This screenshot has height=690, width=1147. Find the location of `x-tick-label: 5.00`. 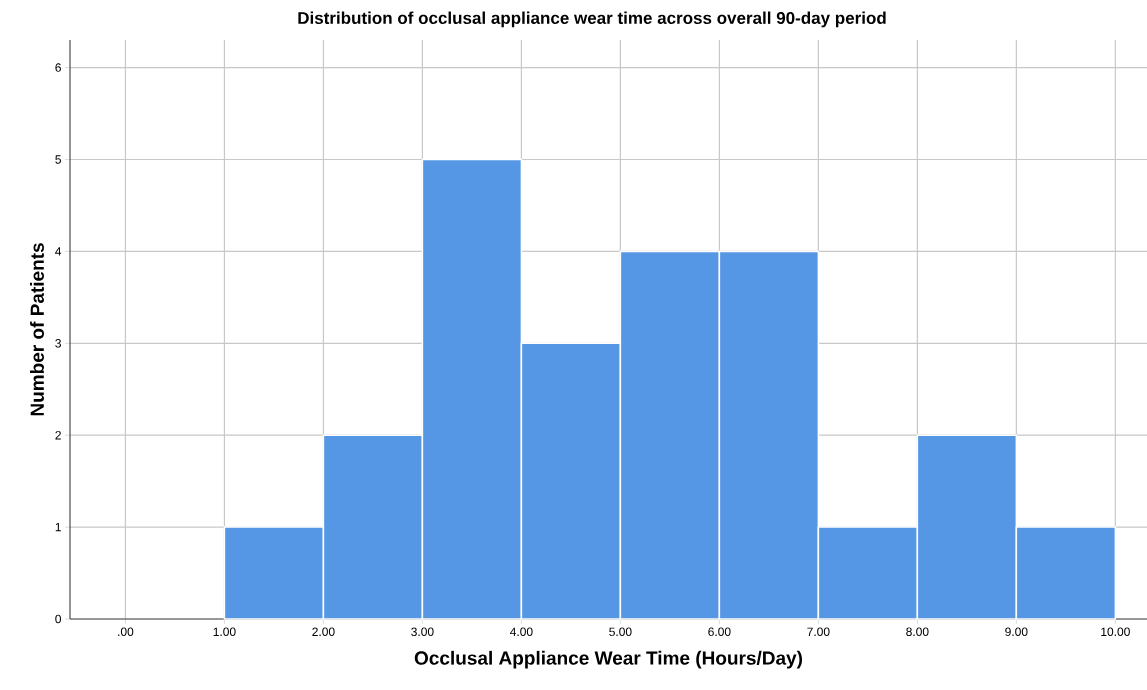

x-tick-label: 5.00 is located at coordinates (620, 632).